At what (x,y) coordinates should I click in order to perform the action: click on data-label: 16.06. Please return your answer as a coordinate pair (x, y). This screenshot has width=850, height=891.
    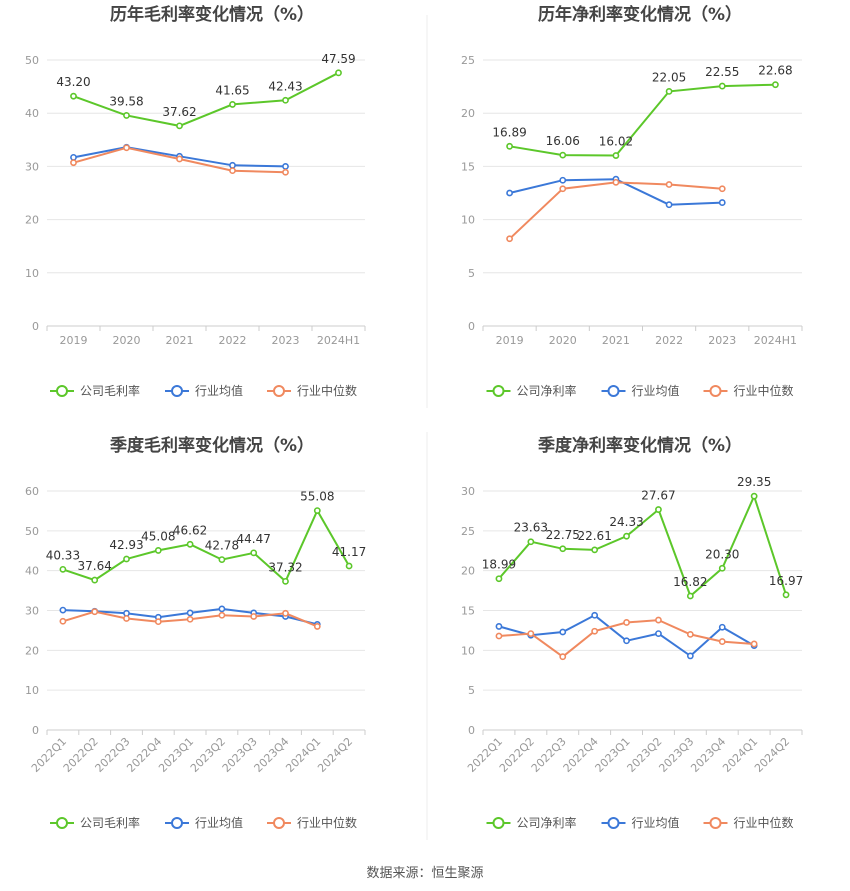
    Looking at the image, I should click on (563, 141).